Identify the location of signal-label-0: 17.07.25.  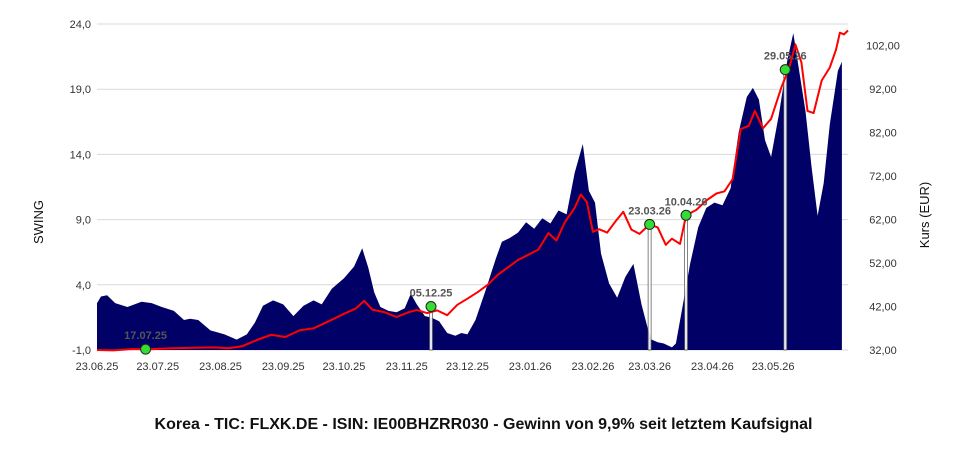
(145, 336).